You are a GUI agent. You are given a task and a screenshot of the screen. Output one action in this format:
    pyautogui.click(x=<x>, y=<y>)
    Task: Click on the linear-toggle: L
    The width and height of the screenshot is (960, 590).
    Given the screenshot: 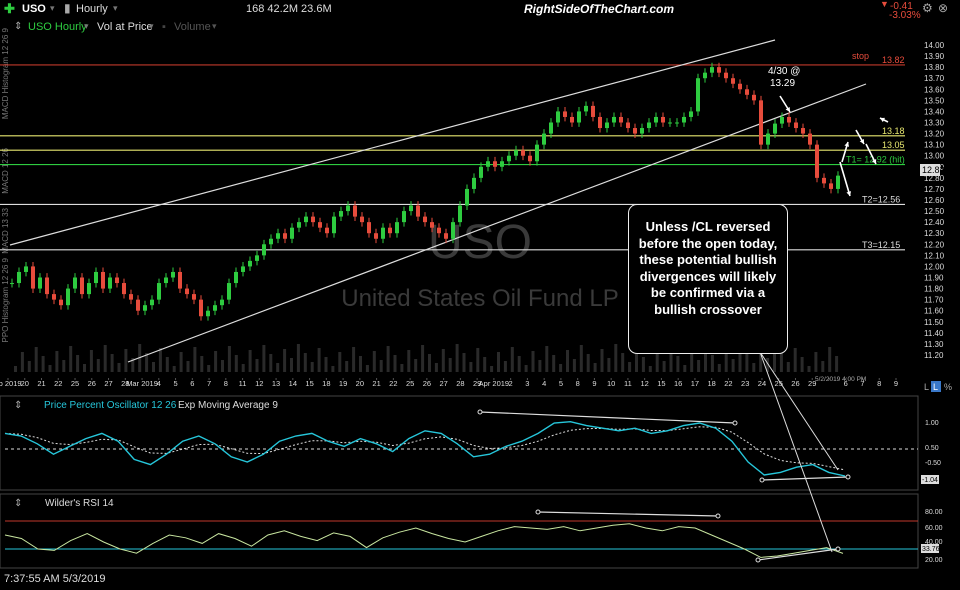 What is the action you would take?
    pyautogui.click(x=935, y=387)
    